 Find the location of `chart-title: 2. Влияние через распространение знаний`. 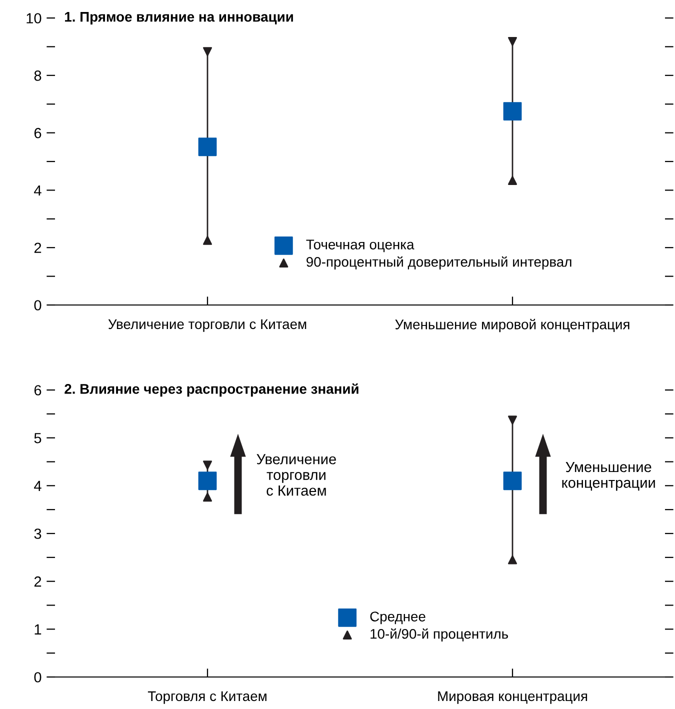

chart-title: 2. Влияние через распространение знаний is located at coordinates (211, 390).